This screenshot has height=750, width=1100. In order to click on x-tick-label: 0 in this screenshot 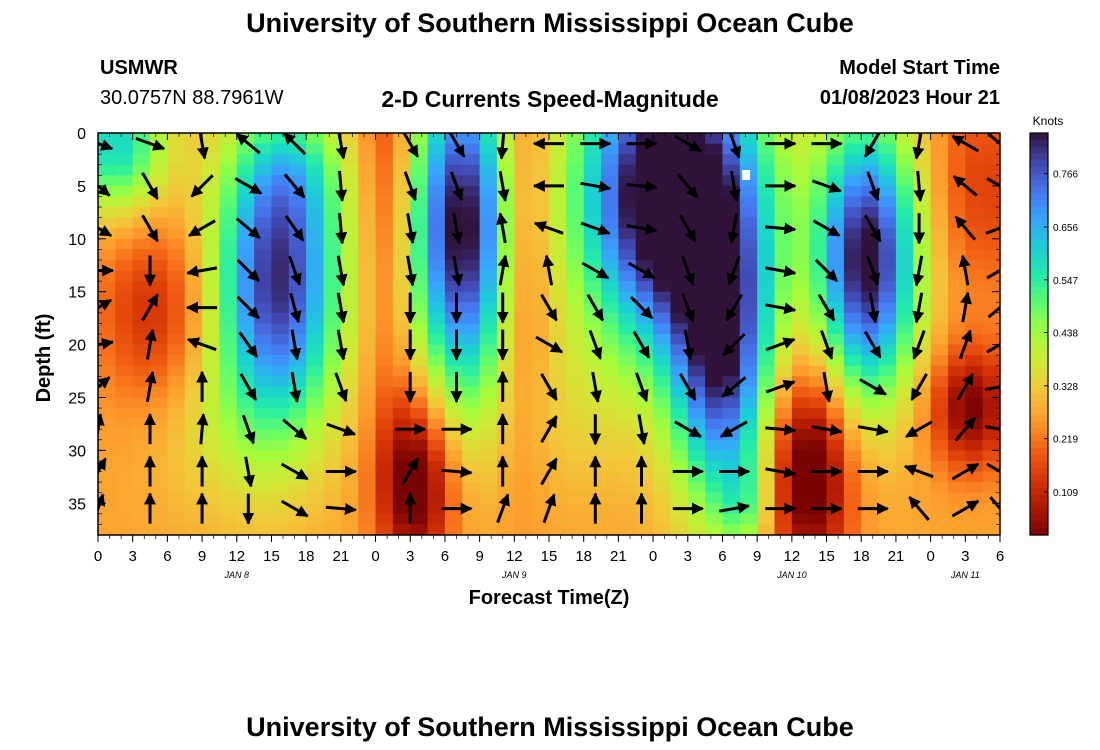, I will do `click(653, 556)`.